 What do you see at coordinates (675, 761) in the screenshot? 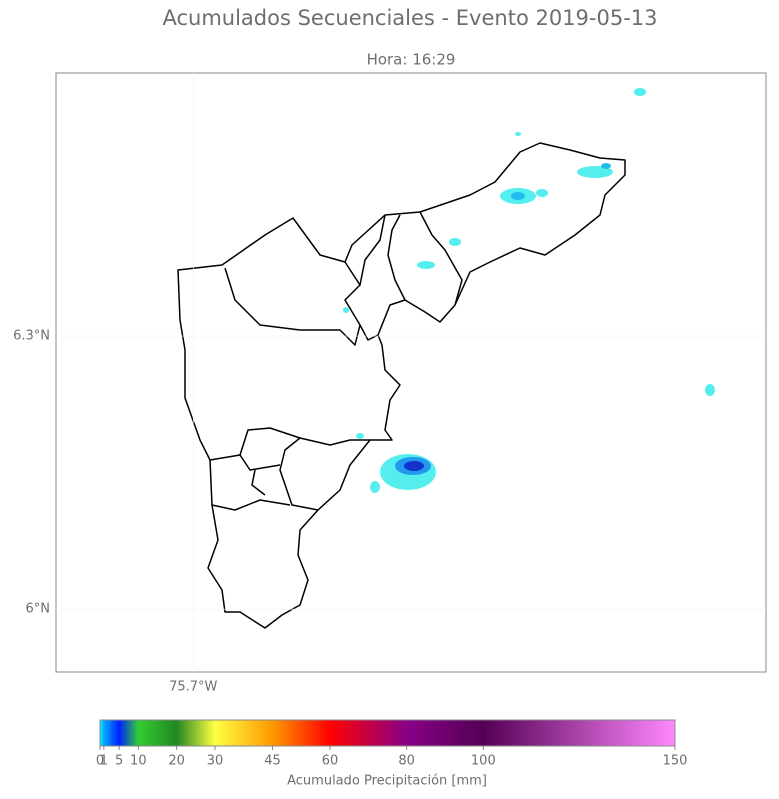
I see `colorbar-tick-label: 150` at bounding box center [675, 761].